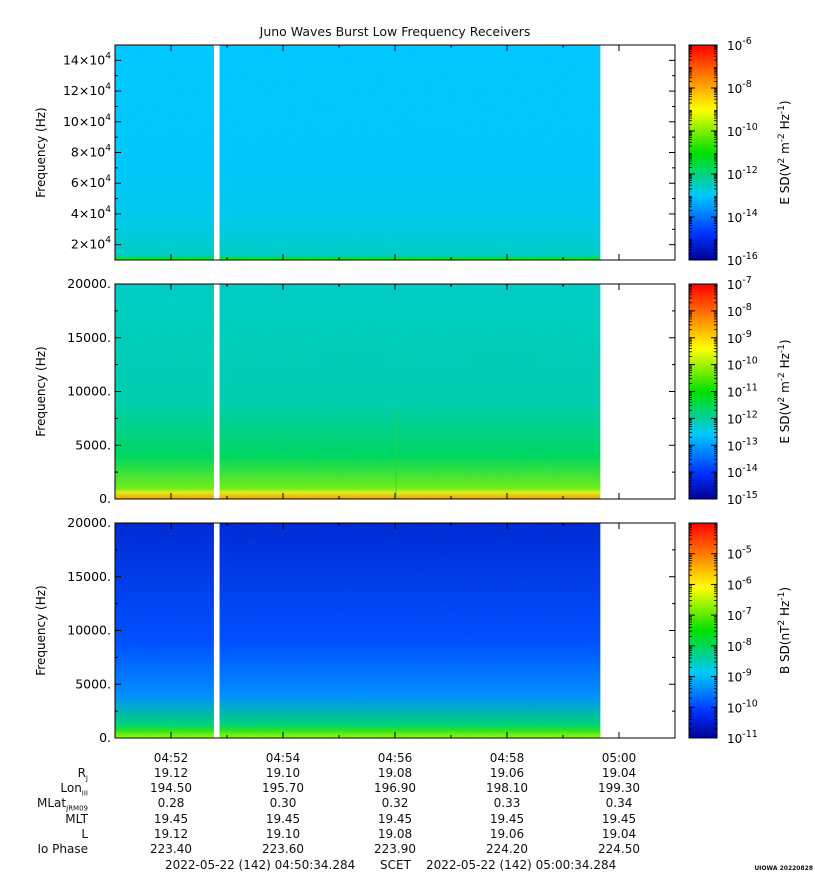 Image resolution: width=815 pixels, height=880 pixels. What do you see at coordinates (87, 121) in the screenshot?
I see `y-tick-label: 10×104` at bounding box center [87, 121].